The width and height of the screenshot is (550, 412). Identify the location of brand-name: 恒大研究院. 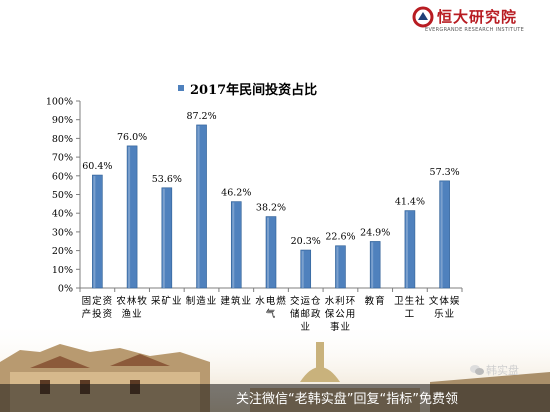
(477, 17).